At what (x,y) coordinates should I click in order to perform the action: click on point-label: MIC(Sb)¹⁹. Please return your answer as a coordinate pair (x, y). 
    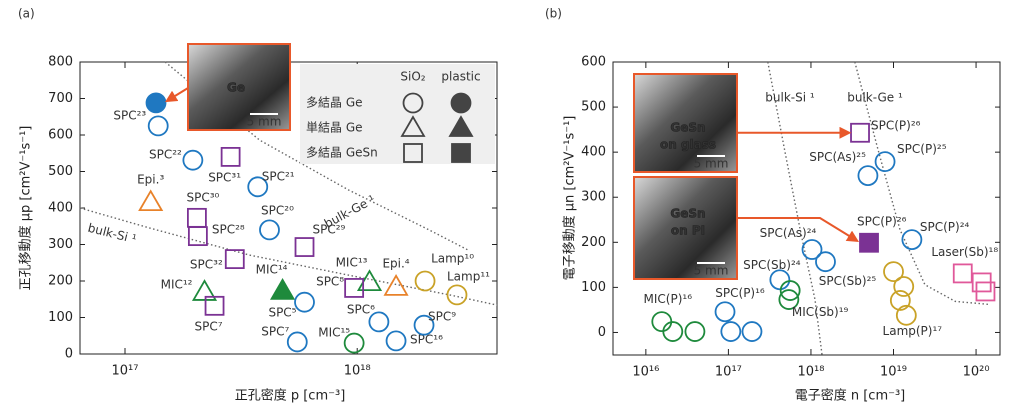
    Looking at the image, I should click on (820, 312).